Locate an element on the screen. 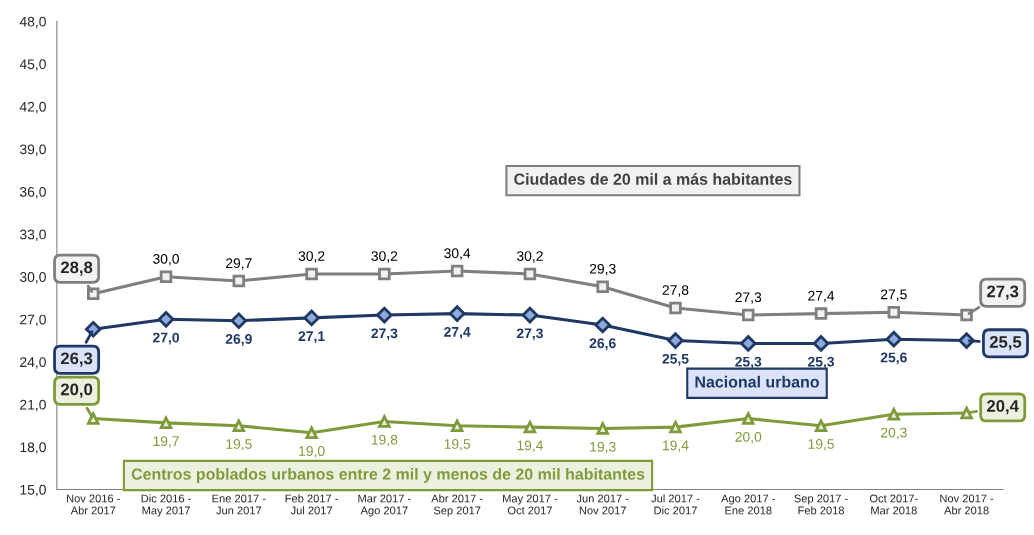 The height and width of the screenshot is (535, 1034). x-tick-label: Abr 2017 - Sep 2017 is located at coordinates (457, 505).